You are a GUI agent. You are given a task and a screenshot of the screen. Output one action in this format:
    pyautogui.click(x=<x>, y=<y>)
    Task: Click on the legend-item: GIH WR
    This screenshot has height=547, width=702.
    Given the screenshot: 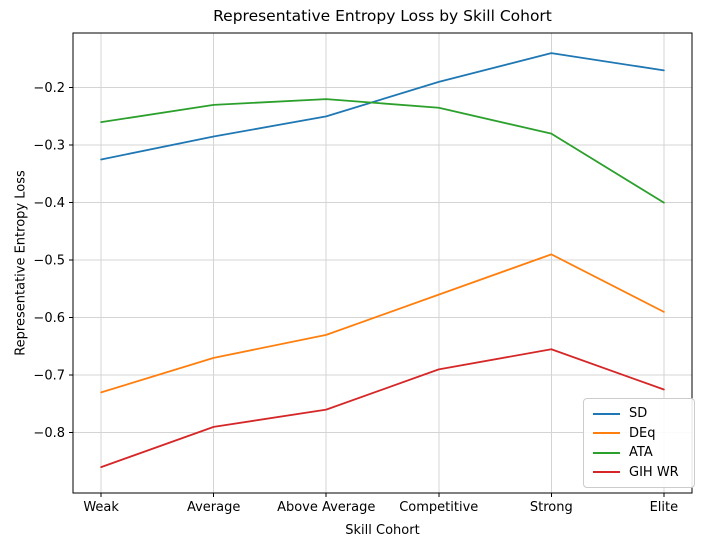 What is the action you would take?
    pyautogui.click(x=639, y=473)
    